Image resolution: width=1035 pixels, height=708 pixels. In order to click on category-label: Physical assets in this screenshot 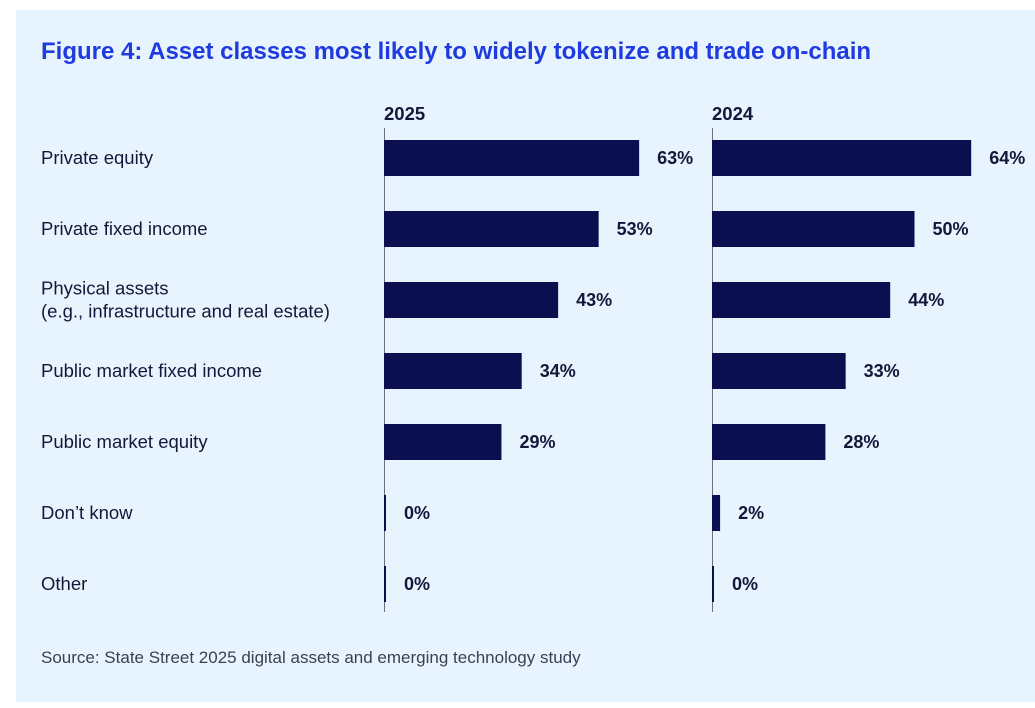, I will do `click(105, 288)`.